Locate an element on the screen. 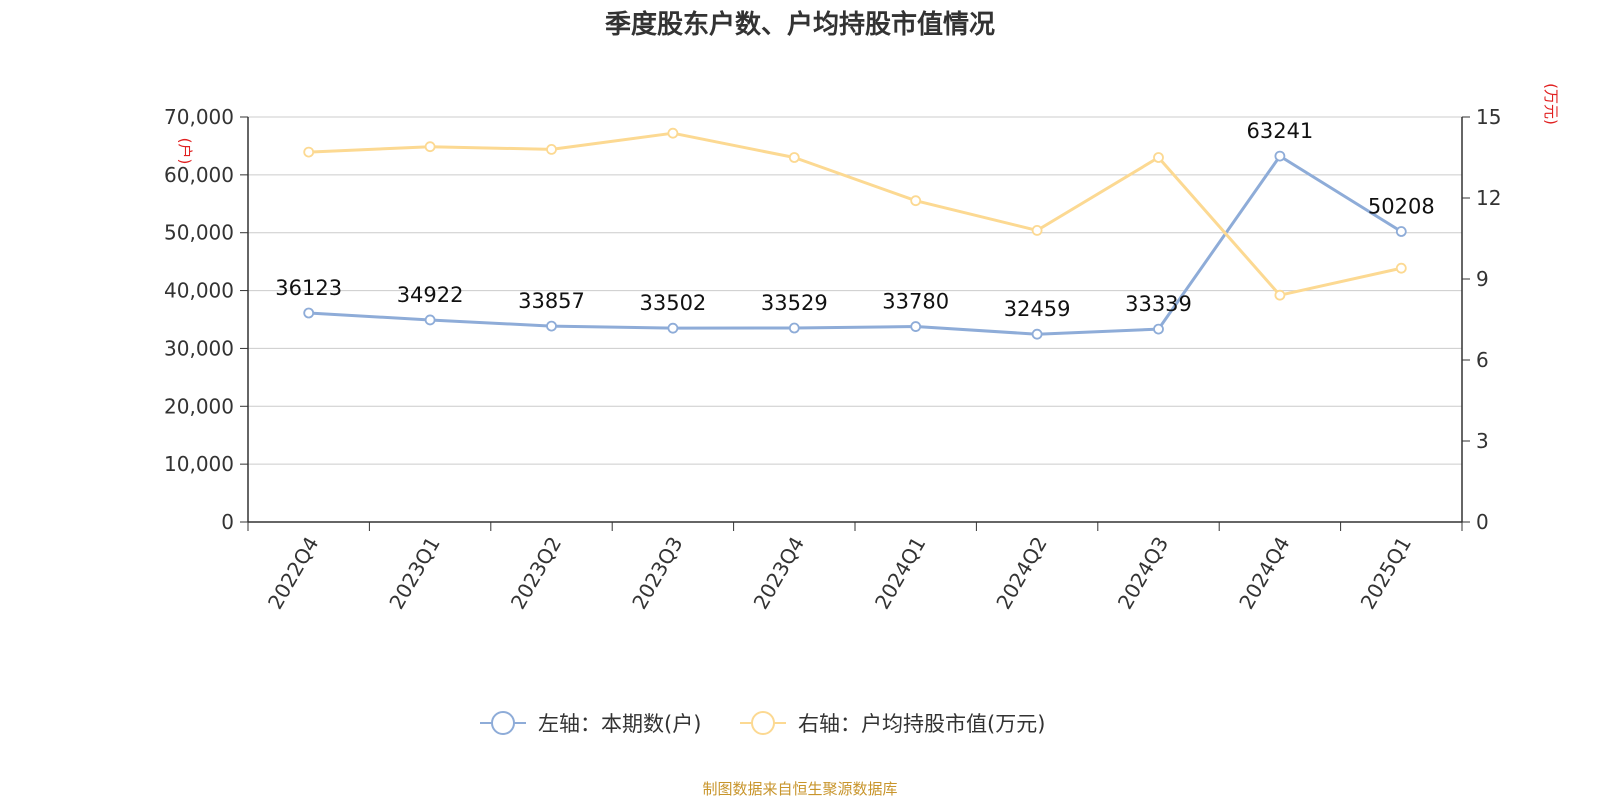 The width and height of the screenshot is (1600, 800). x-tick-label: 2022Q4 is located at coordinates (293, 573).